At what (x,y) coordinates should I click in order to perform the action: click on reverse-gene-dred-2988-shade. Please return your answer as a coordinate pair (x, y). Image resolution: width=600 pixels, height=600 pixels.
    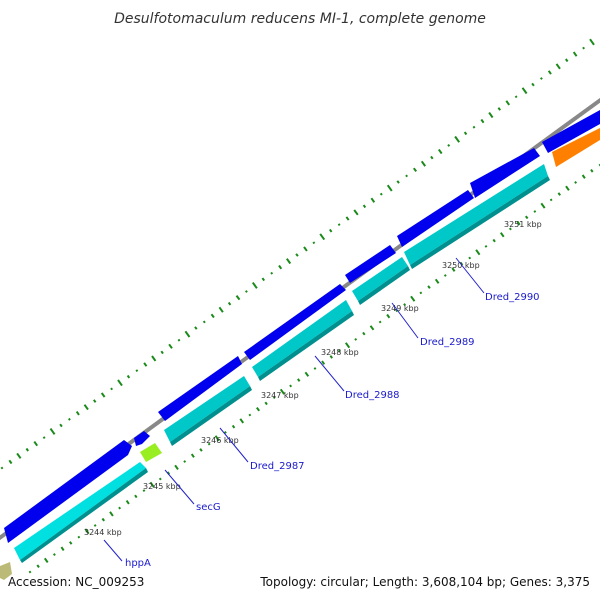
    Looking at the image, I should click on (306, 346).